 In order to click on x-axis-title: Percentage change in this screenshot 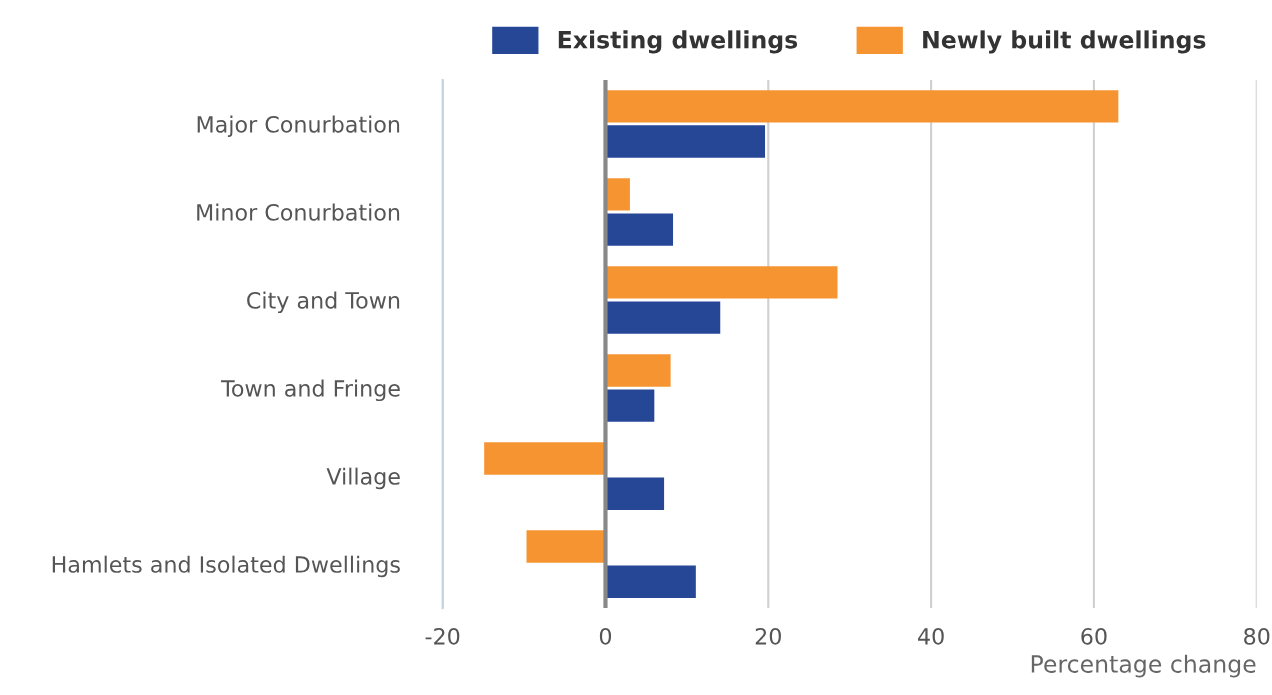, I will do `click(1143, 666)`.